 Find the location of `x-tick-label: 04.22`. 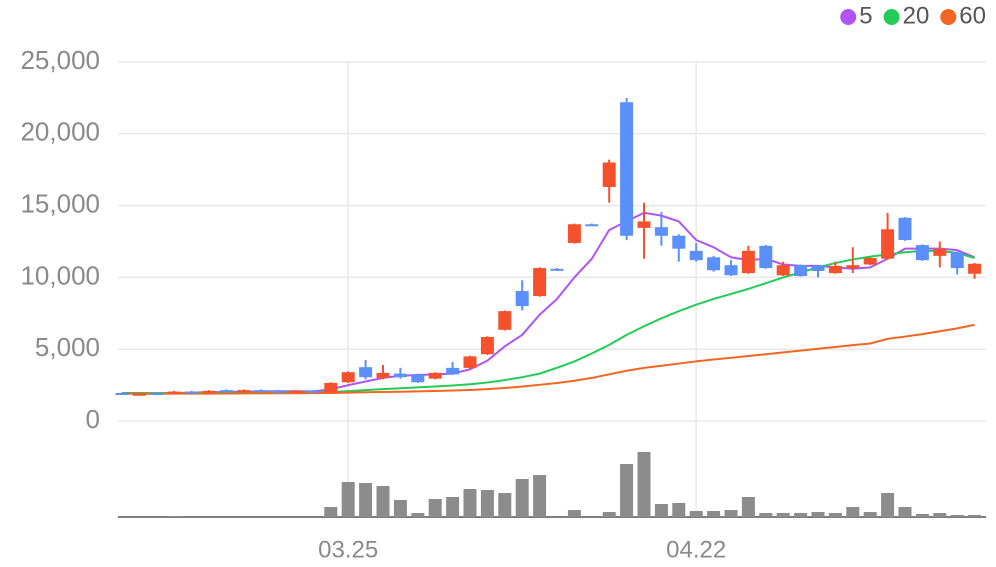

x-tick-label: 04.22 is located at coordinates (696, 549).